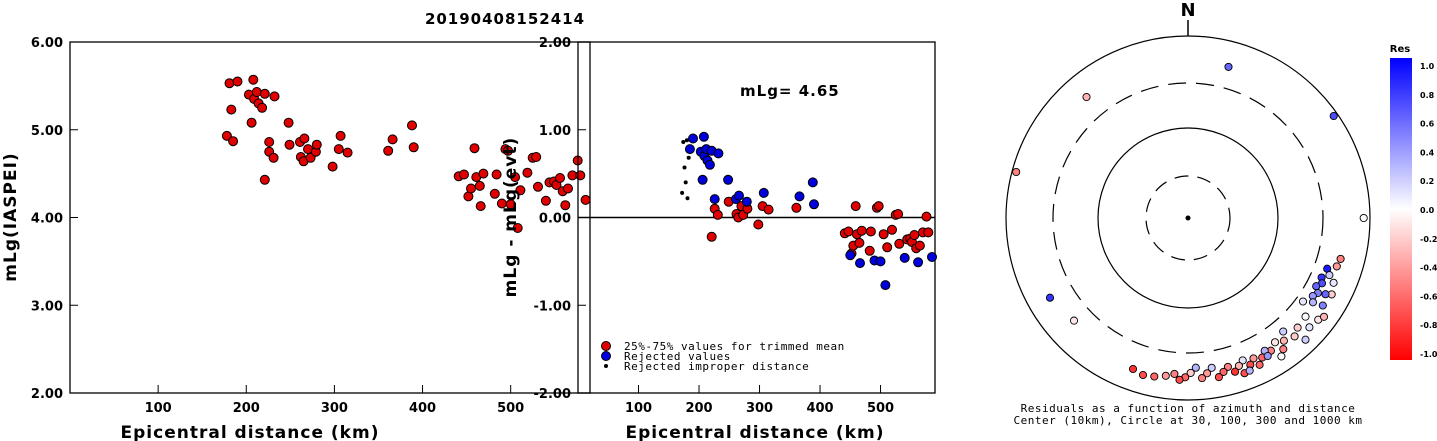 This screenshot has width=1437, height=441. I want to click on colorbar-ticks: 1.0 0.8 0.6 0.4 0.2 0.0 -0.2 -0.4 -0.6 -0.8 -1.0, so click(1428, 210).